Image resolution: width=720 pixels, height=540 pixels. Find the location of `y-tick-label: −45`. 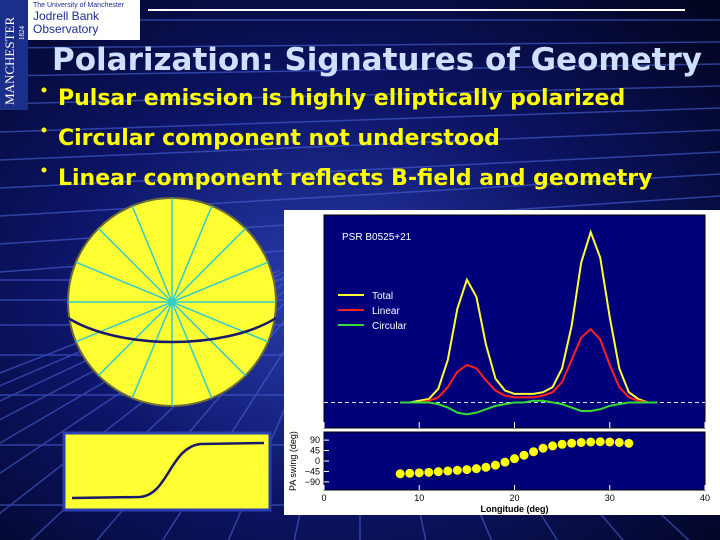

y-tick-label: −45 is located at coordinates (312, 471).